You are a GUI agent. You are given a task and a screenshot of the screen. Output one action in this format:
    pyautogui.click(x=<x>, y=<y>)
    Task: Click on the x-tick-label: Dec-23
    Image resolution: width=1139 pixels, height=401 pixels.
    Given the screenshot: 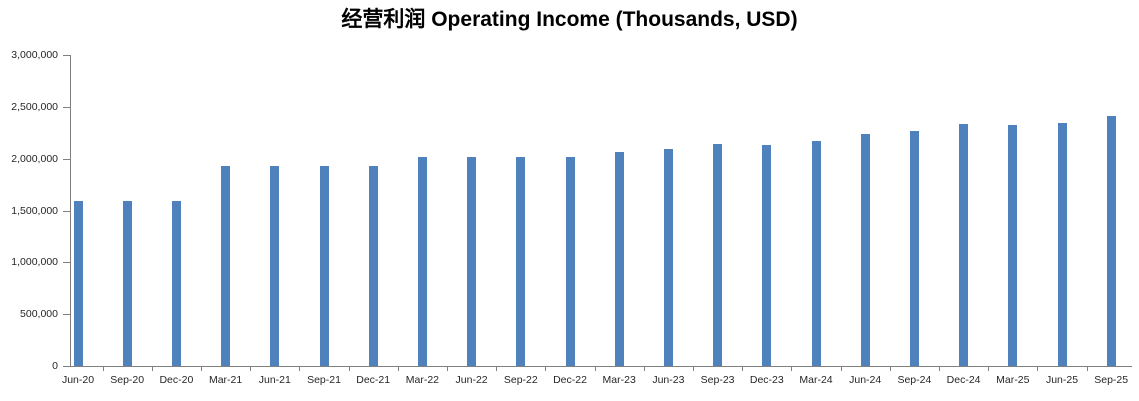 What is the action you would take?
    pyautogui.click(x=766, y=380)
    